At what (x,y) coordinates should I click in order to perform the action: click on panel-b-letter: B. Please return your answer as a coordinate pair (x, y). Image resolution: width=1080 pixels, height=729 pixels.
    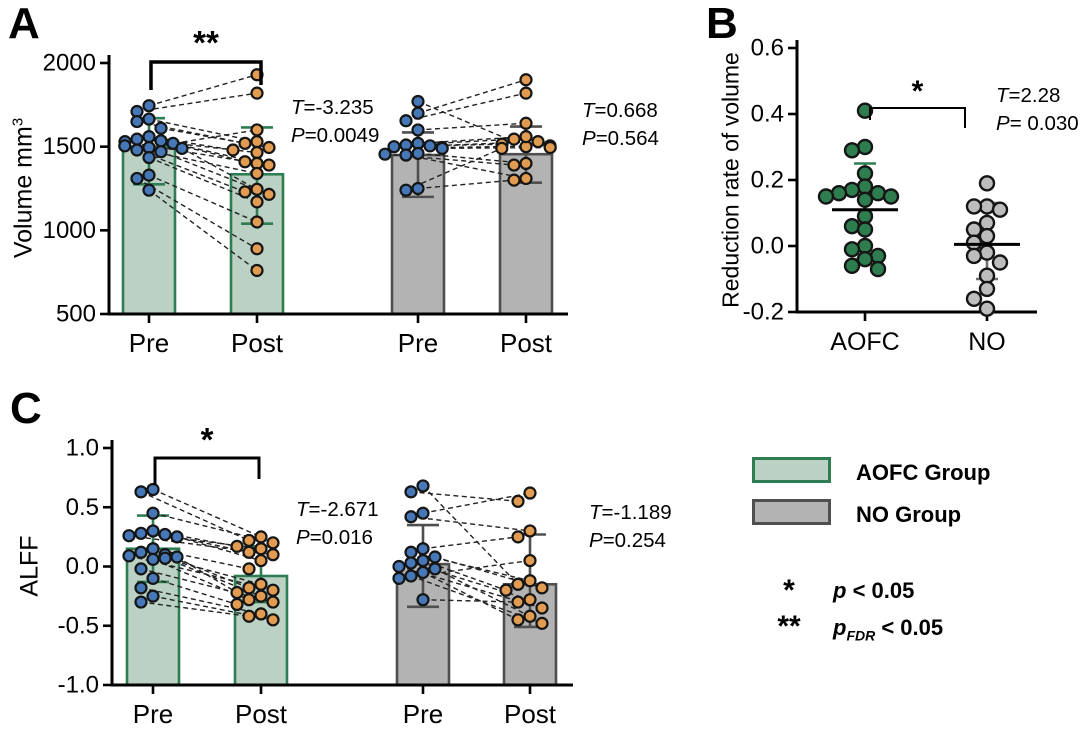
    Looking at the image, I should click on (722, 24).